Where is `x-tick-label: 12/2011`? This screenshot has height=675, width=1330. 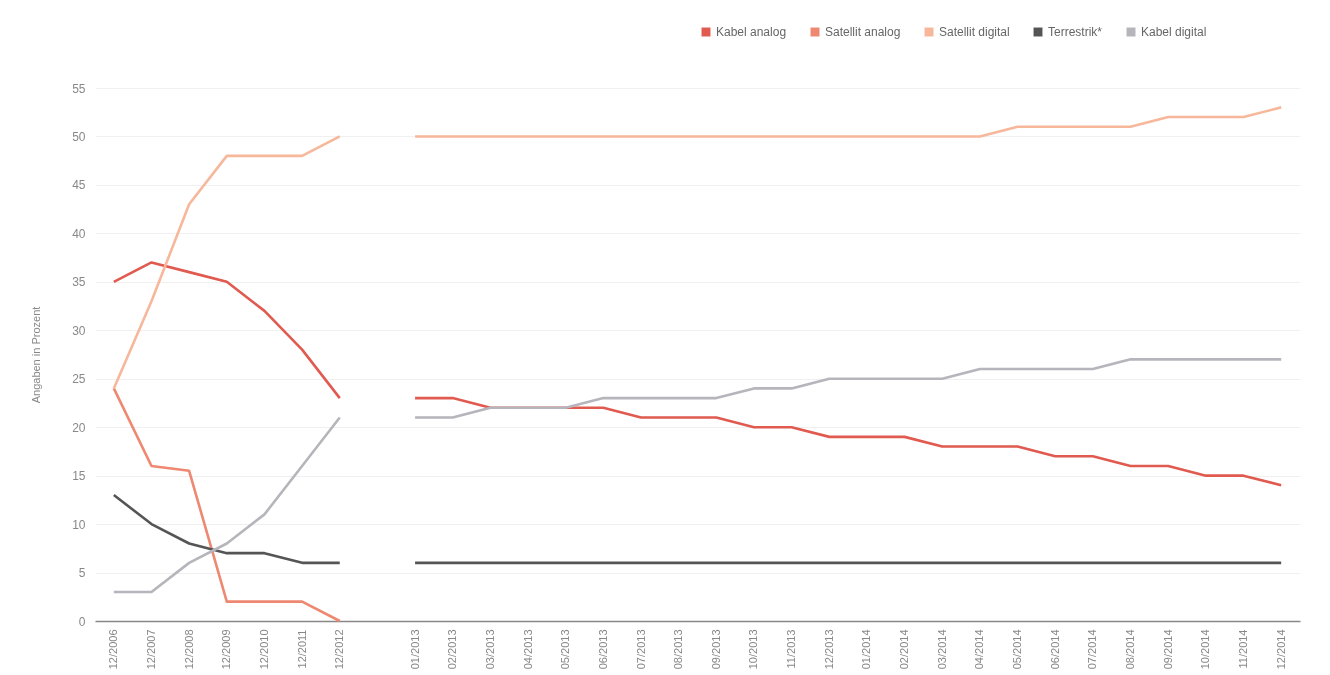 x-tick-label: 12/2011 is located at coordinates (301, 649).